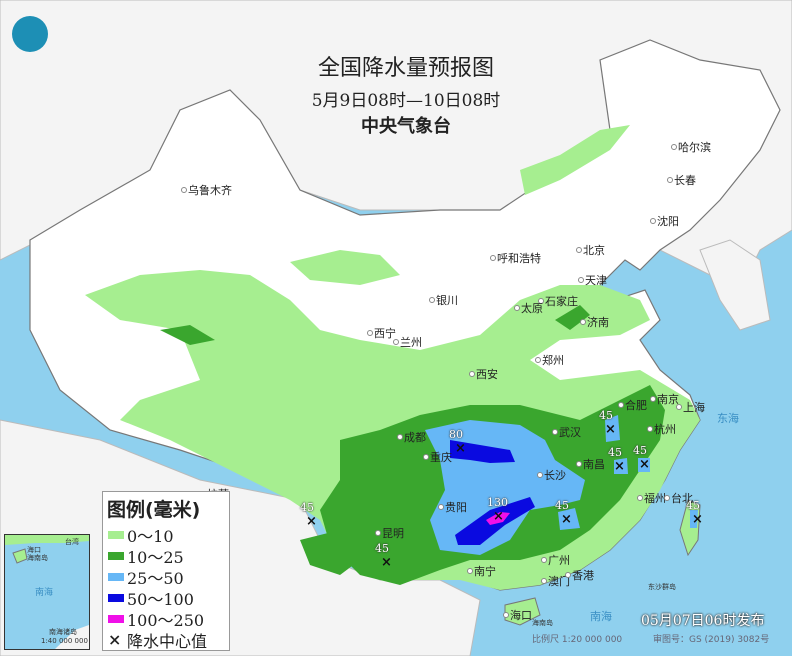 This screenshot has height=656, width=792. What do you see at coordinates (452, 507) in the screenshot?
I see `city-label: 贵阳` at bounding box center [452, 507].